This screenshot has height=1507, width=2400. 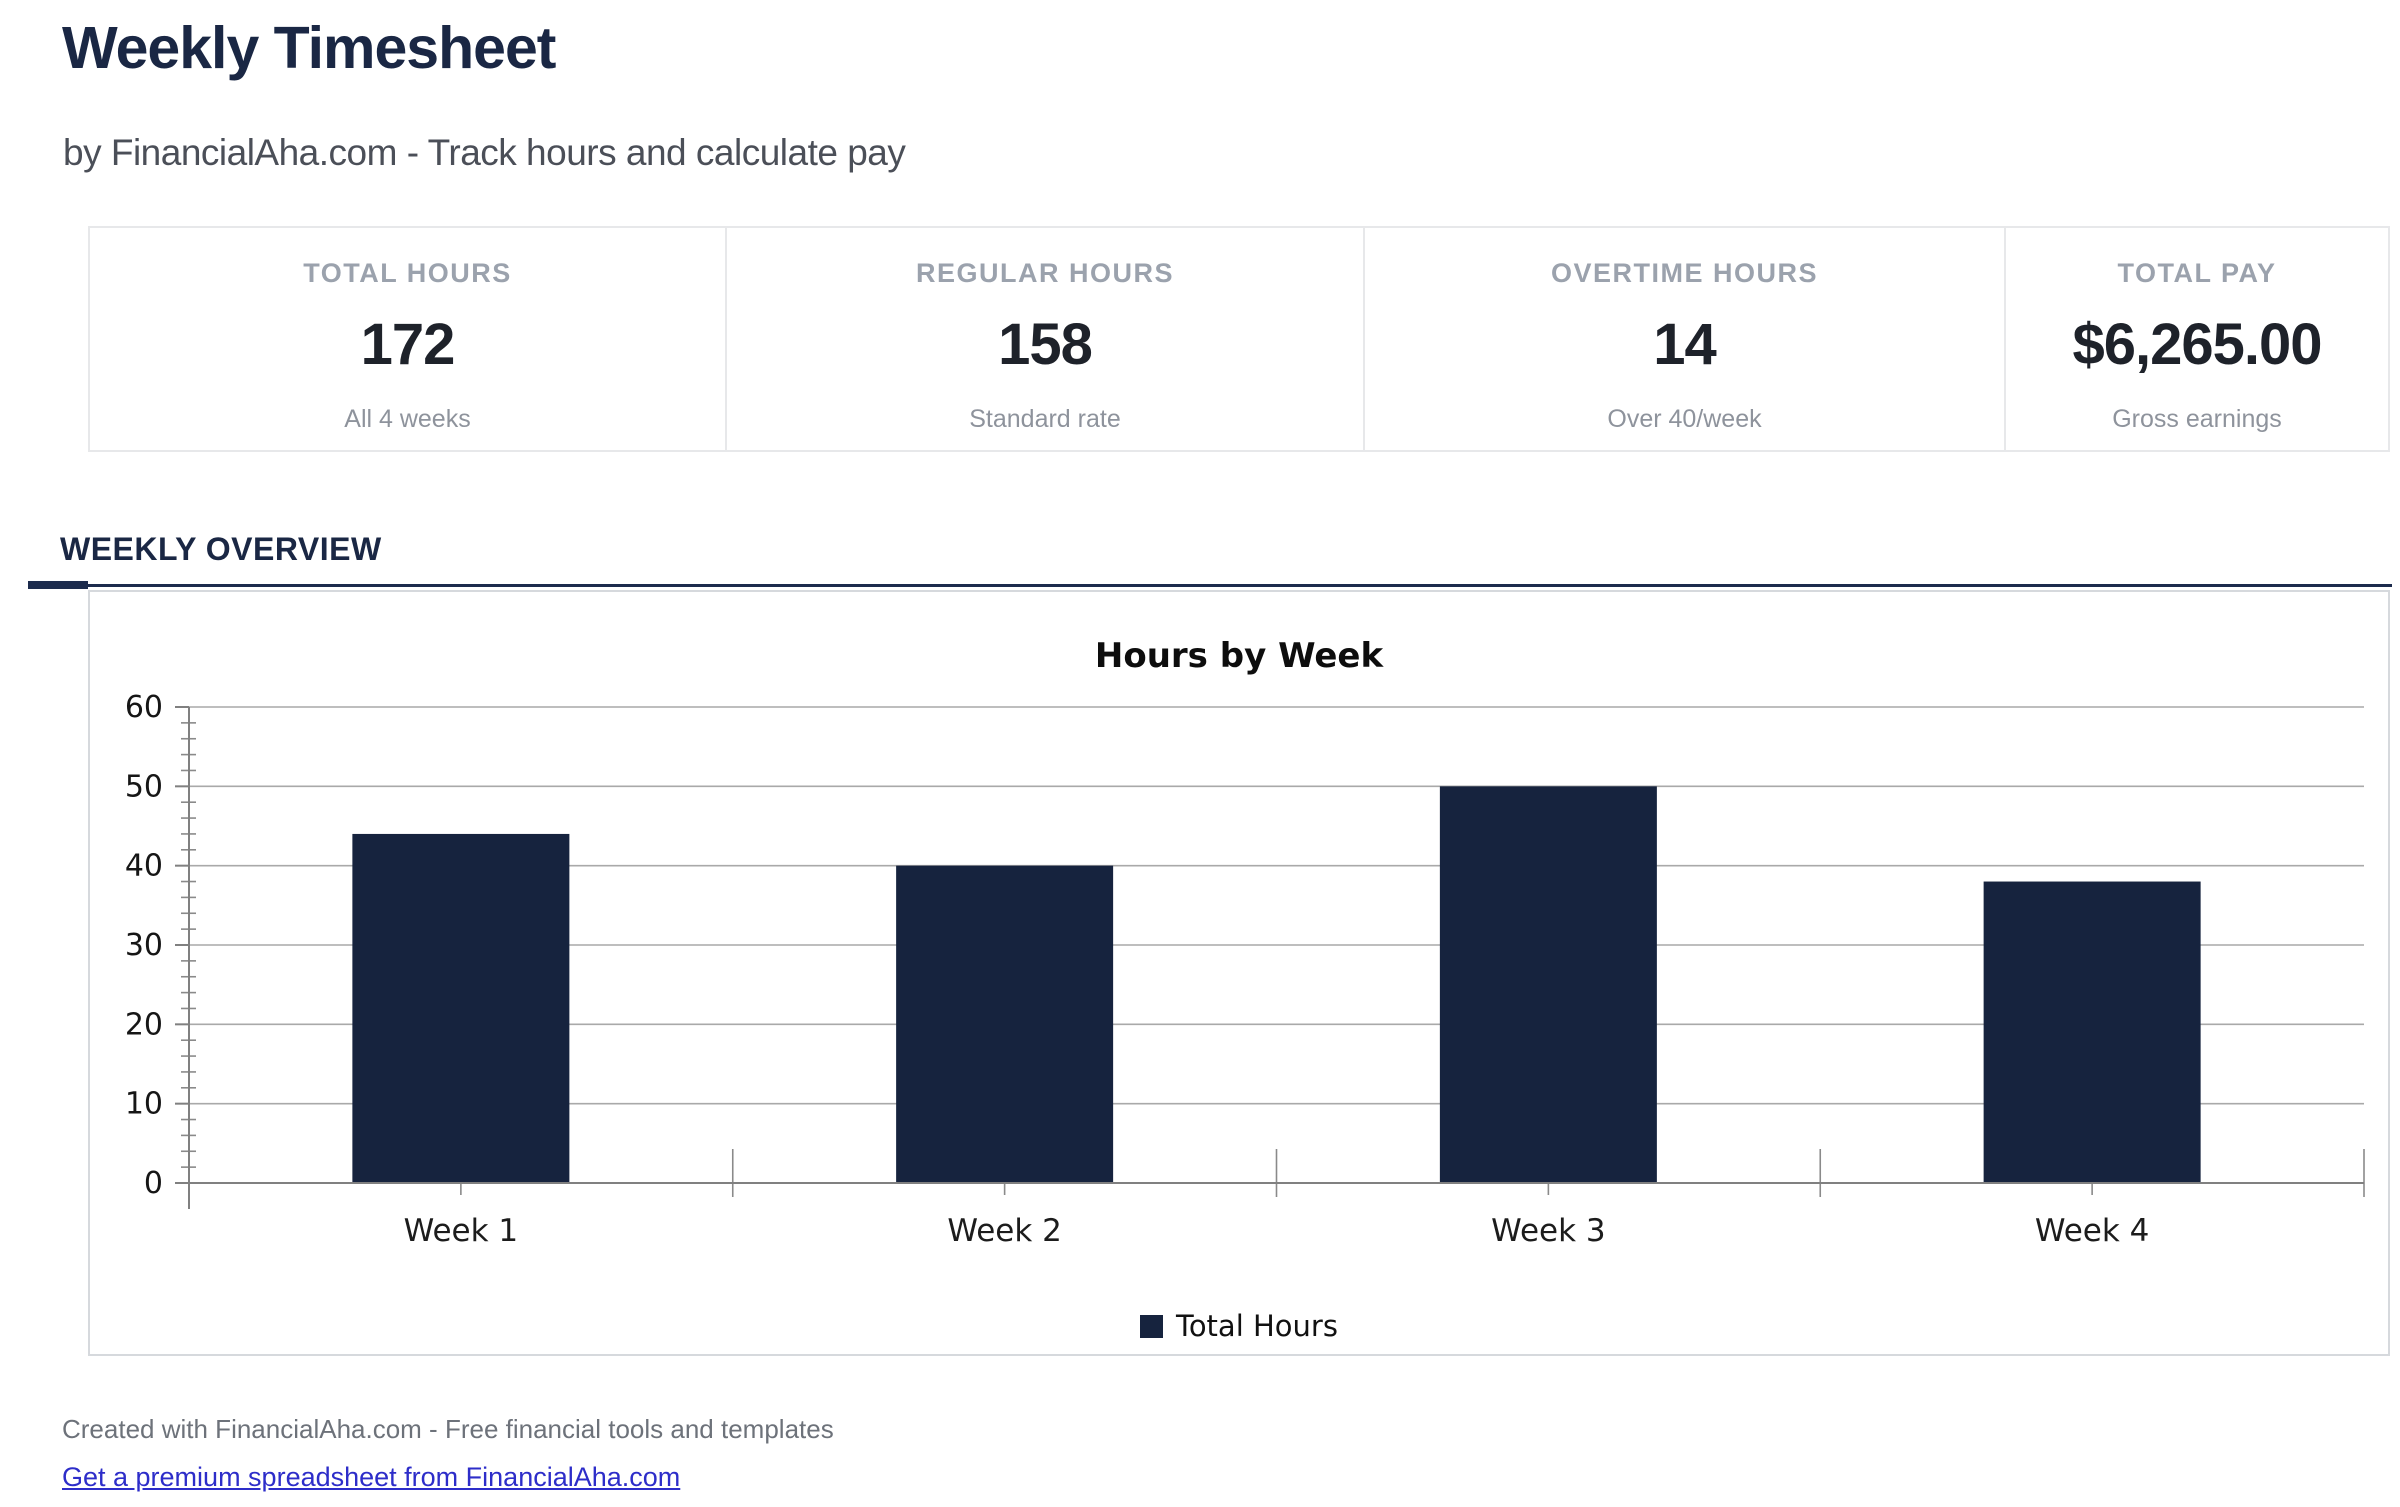 What do you see at coordinates (1684, 273) in the screenshot?
I see `stat-label: OVERTIME HOURS` at bounding box center [1684, 273].